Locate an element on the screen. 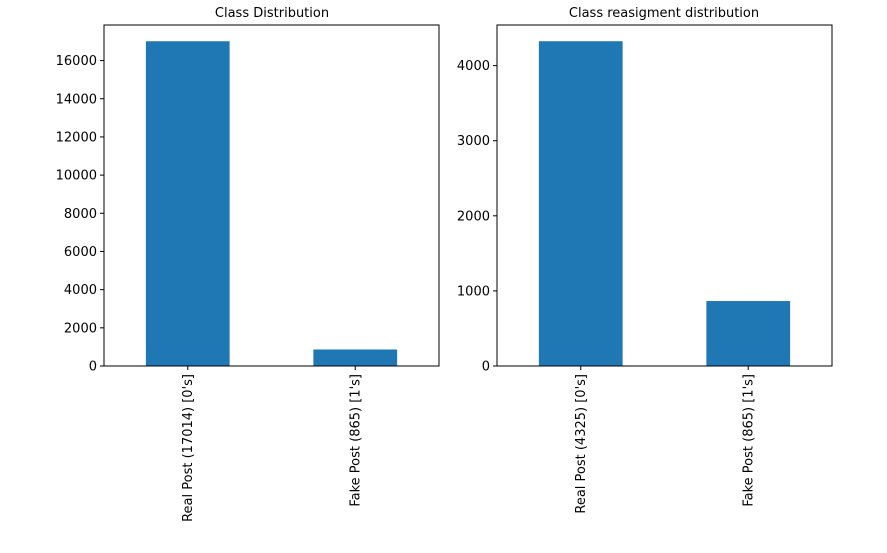 This screenshot has width=887, height=553. x-tick-label: Real Post (17014) [0's] is located at coordinates (188, 448).